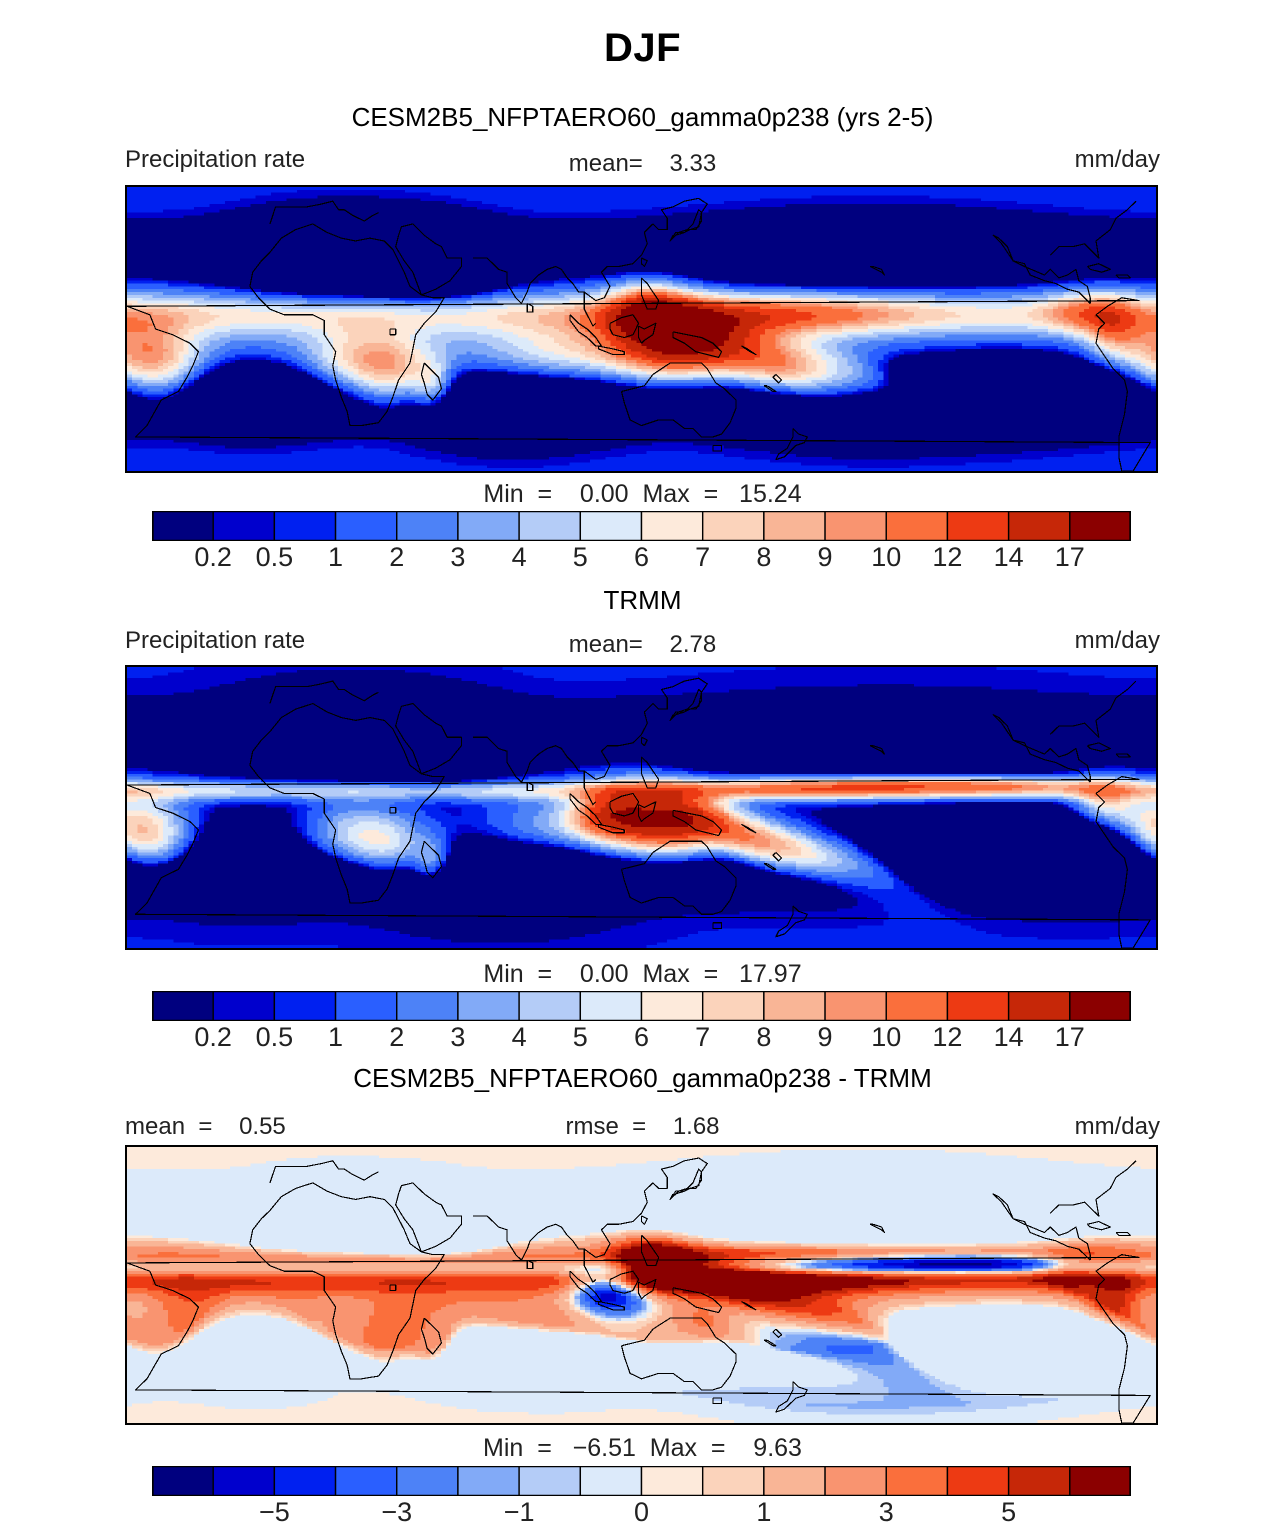  Describe the element at coordinates (1117, 159) in the screenshot. I see `panel-units-model: mm/day` at that location.